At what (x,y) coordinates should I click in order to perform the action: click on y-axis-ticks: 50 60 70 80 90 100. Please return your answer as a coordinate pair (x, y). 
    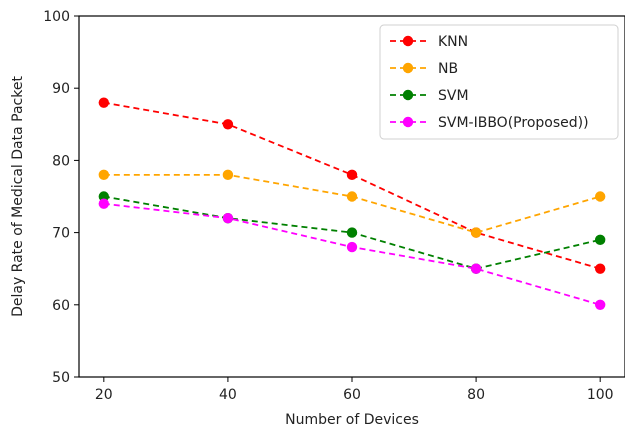
    Looking at the image, I should click on (61, 197).